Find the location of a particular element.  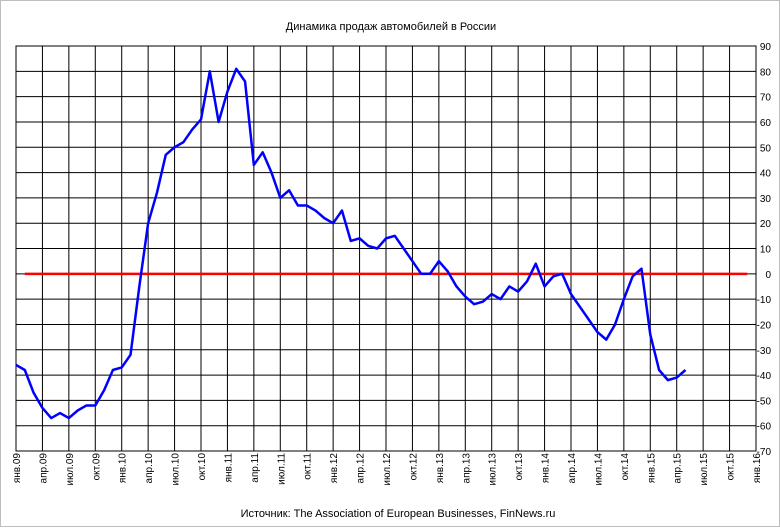

y-tick-label: 30 is located at coordinates (766, 199).